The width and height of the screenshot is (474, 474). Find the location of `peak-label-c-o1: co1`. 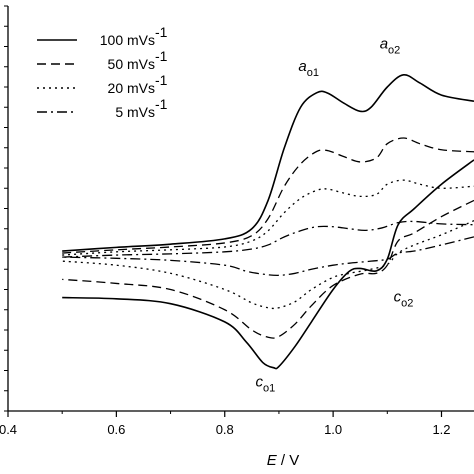

peak-label-c-o1: co1 is located at coordinates (266, 384).